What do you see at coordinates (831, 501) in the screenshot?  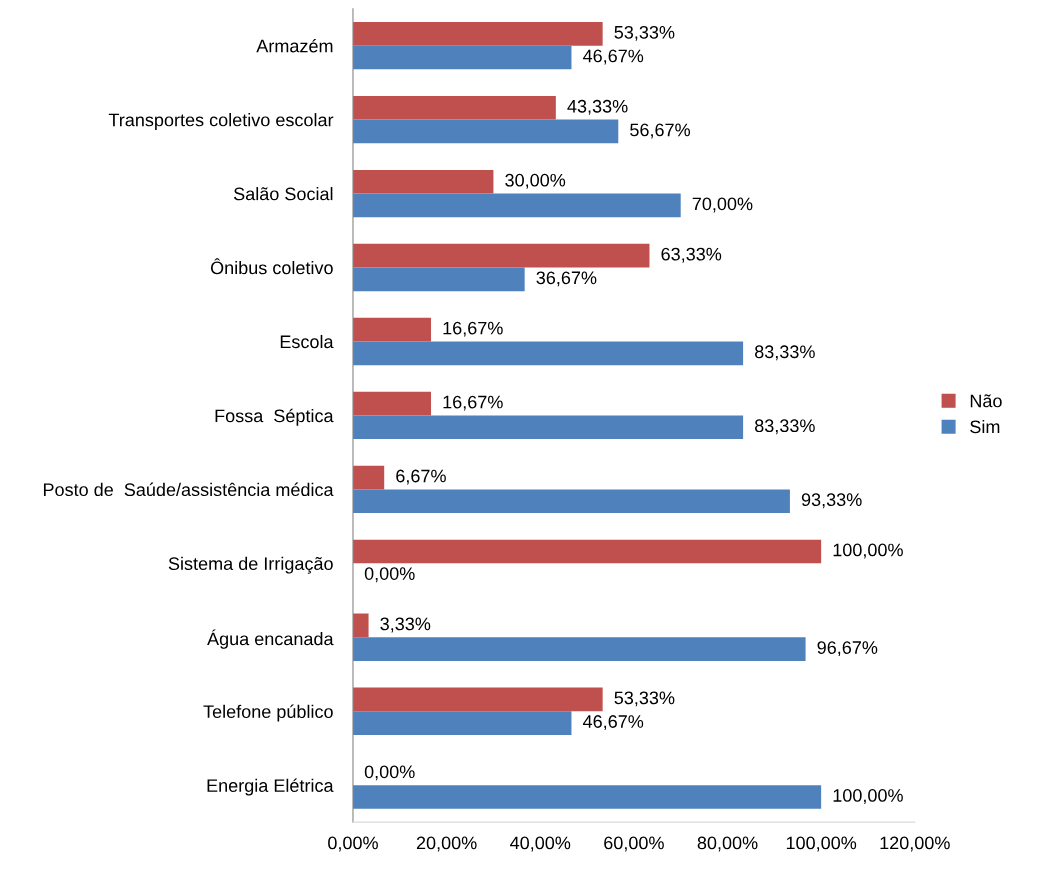 I see `data-label: 93,33%` at bounding box center [831, 501].